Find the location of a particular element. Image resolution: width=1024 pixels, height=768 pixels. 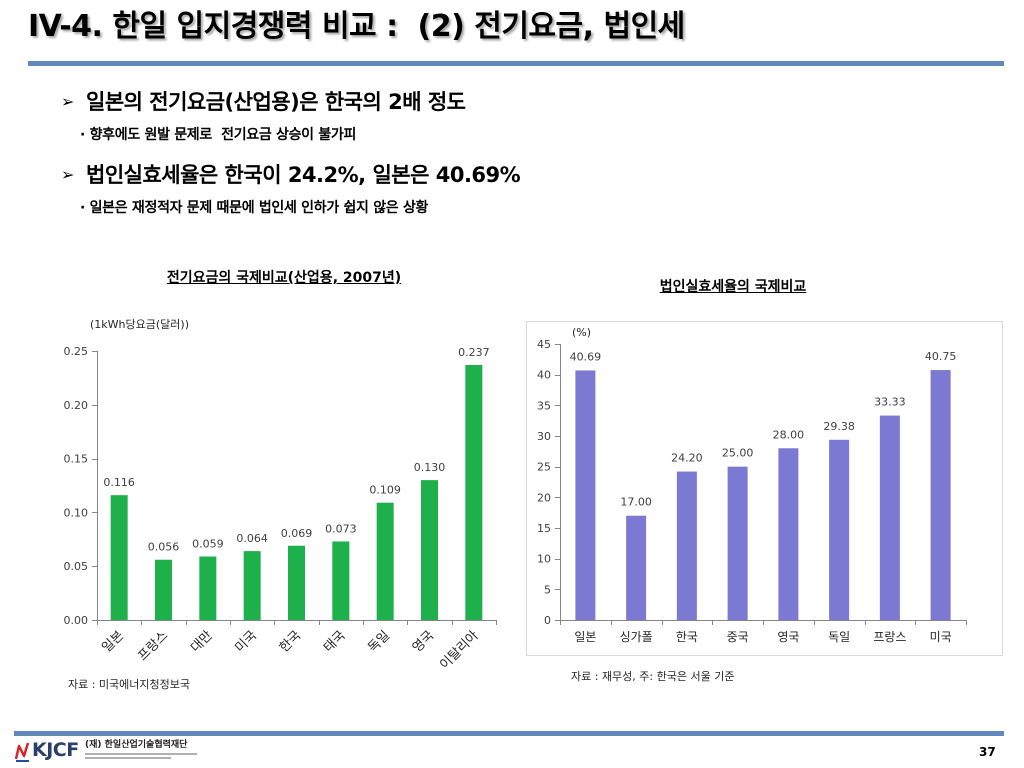

electricity-y-tick-label: 0.00 is located at coordinates (76, 620).